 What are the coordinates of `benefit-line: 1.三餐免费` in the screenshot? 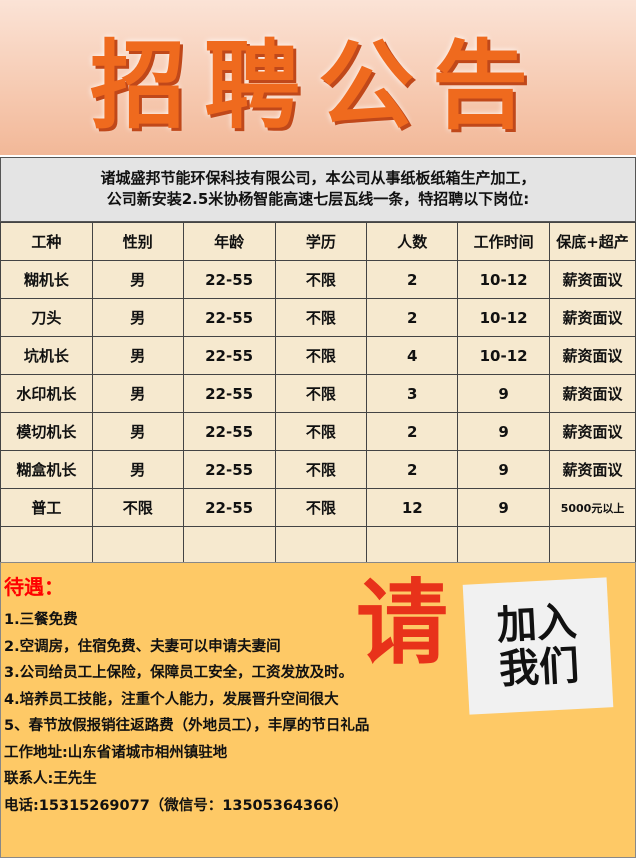 It's located at (41, 620).